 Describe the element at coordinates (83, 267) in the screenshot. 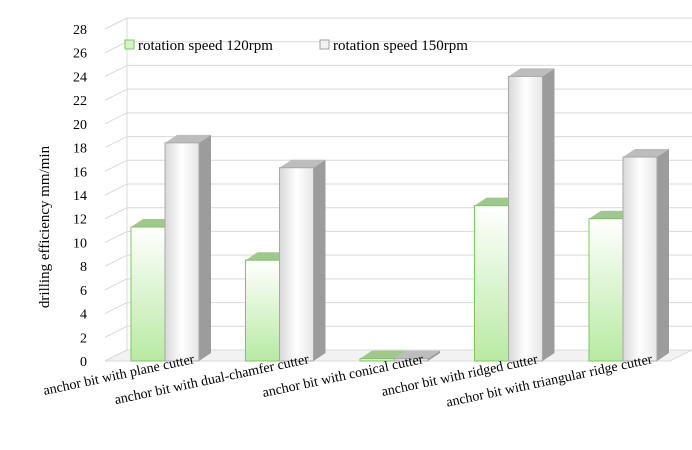

I see `y-tick-label: 8` at that location.